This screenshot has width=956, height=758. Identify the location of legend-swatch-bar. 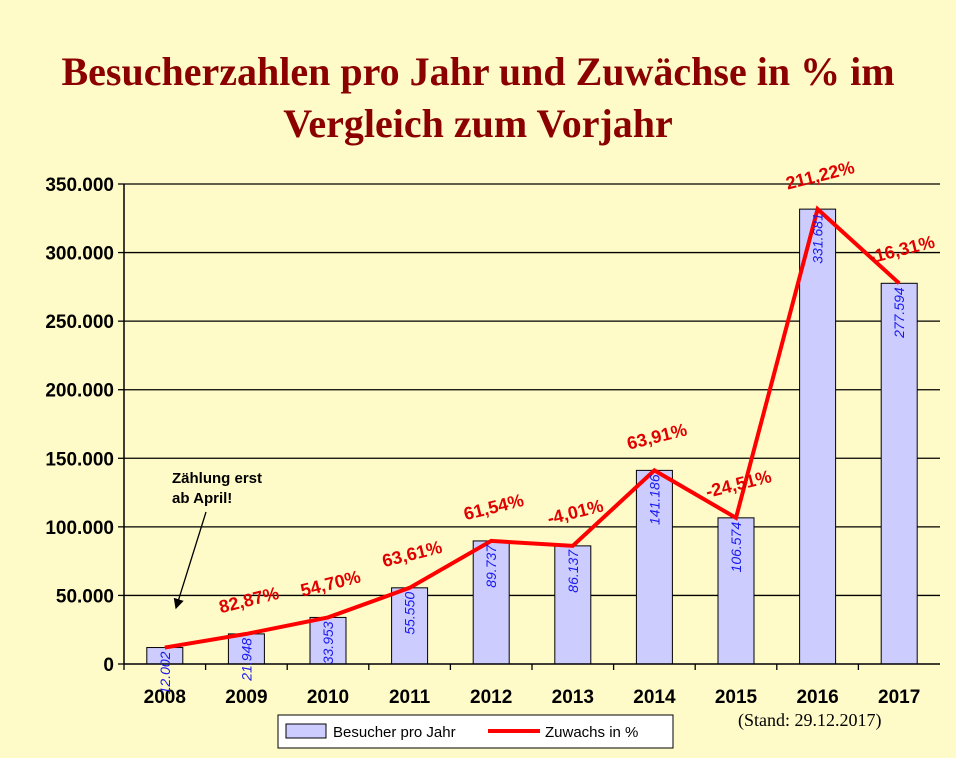
(306, 731).